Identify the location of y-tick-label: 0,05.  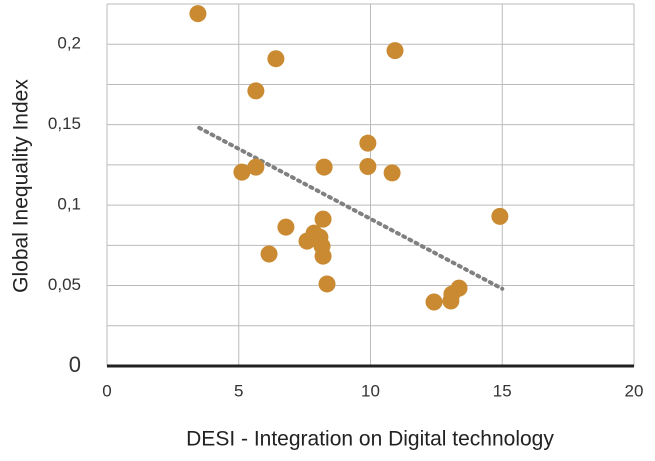
(64, 284).